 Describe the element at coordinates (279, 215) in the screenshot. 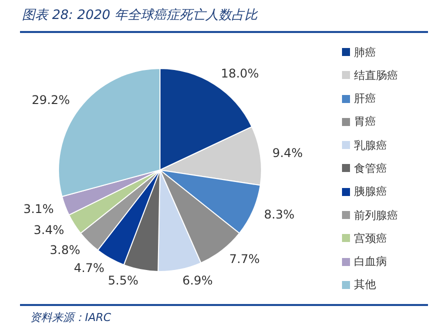

I see `data-label: 8.3%` at that location.